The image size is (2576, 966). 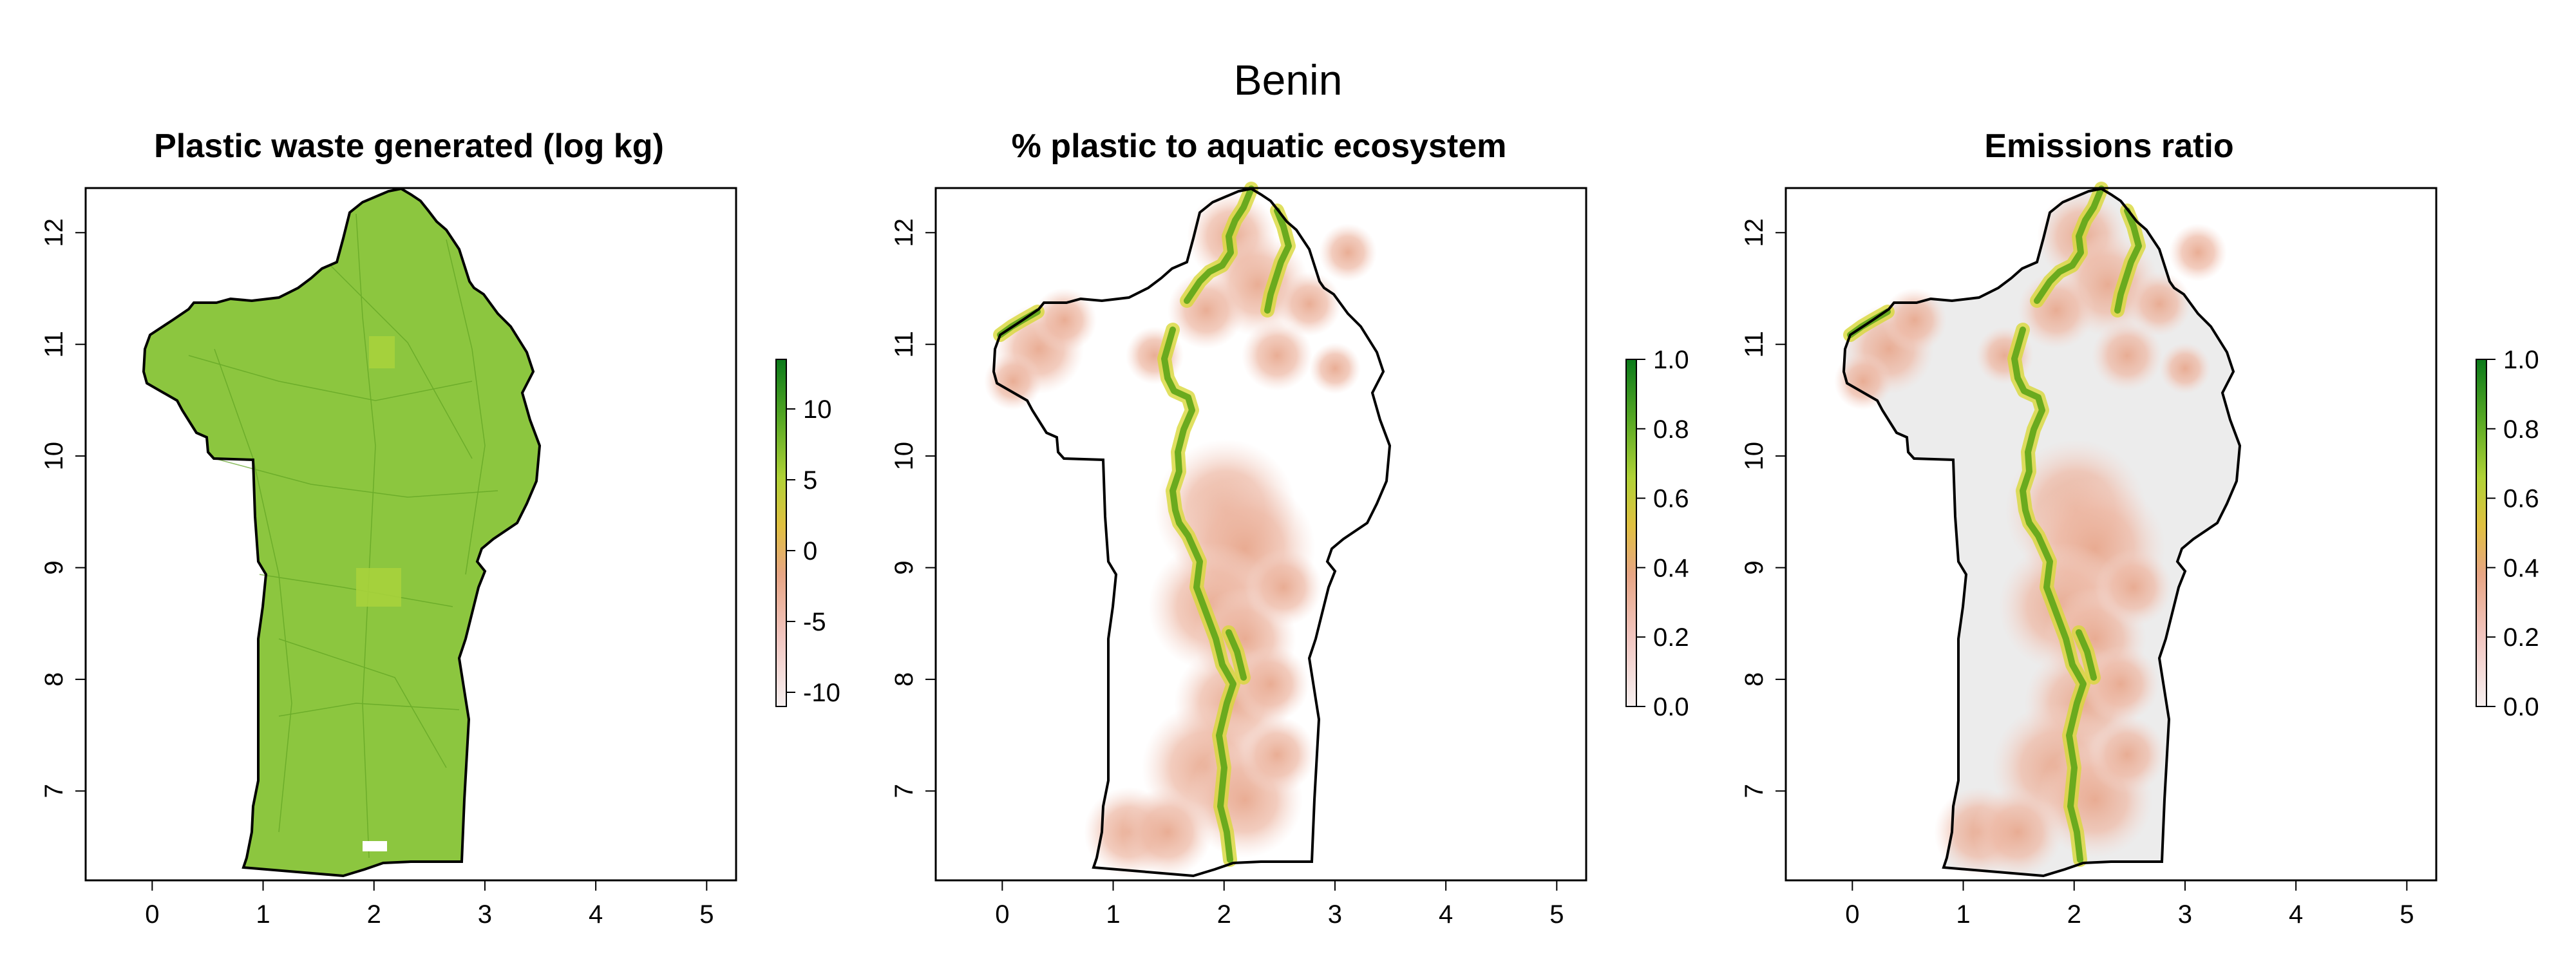 I want to click on legend-tick-label: 1.0, so click(x=1671, y=360).